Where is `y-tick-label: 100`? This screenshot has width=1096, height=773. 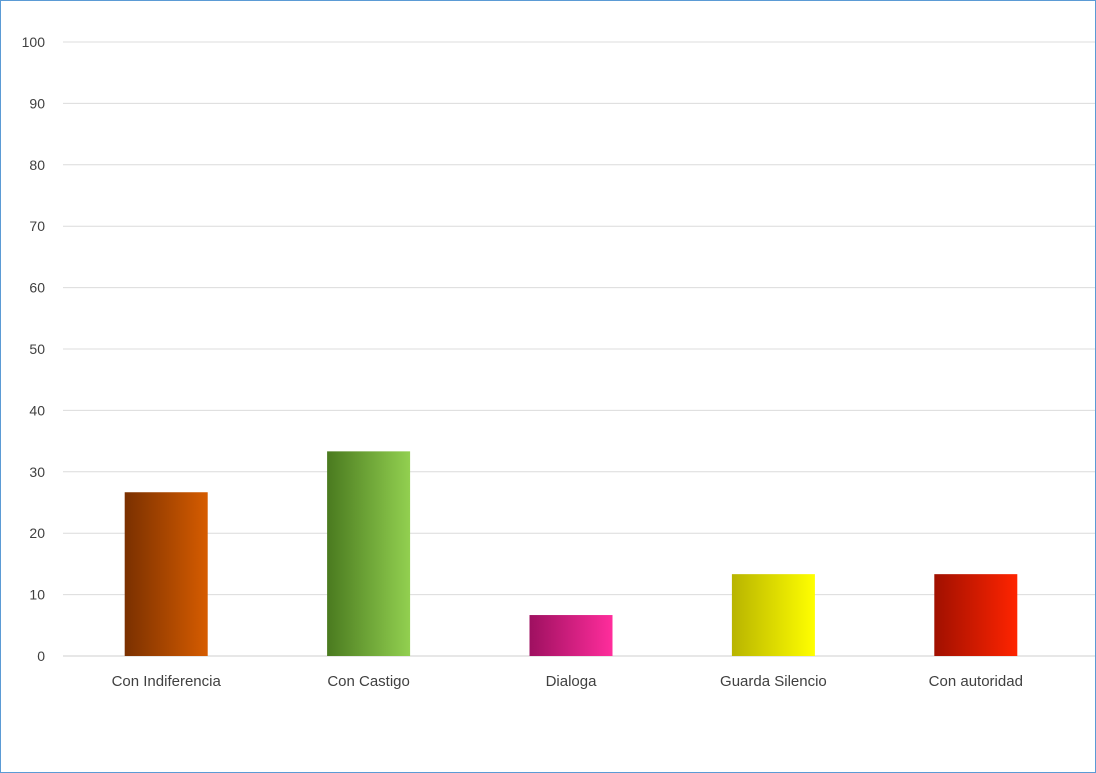
y-tick-label: 100 is located at coordinates (34, 42).